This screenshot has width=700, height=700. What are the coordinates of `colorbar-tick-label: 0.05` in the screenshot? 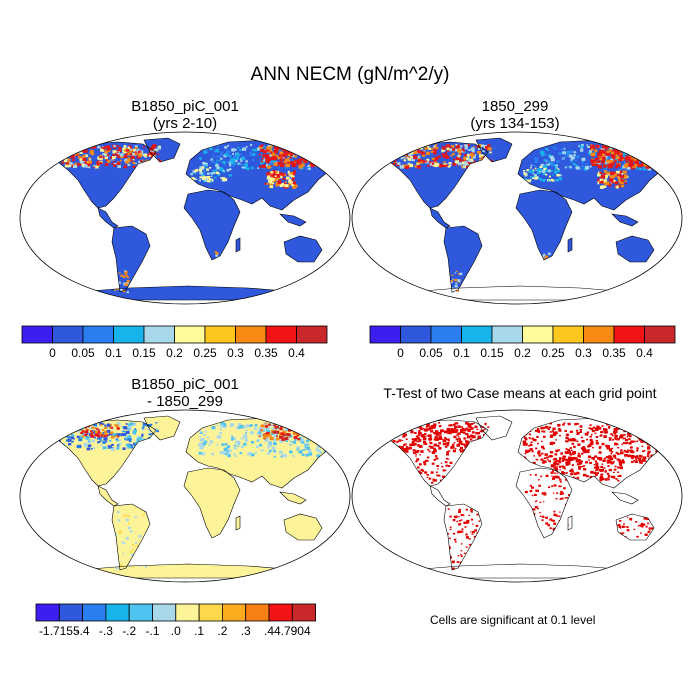 It's located at (83, 353).